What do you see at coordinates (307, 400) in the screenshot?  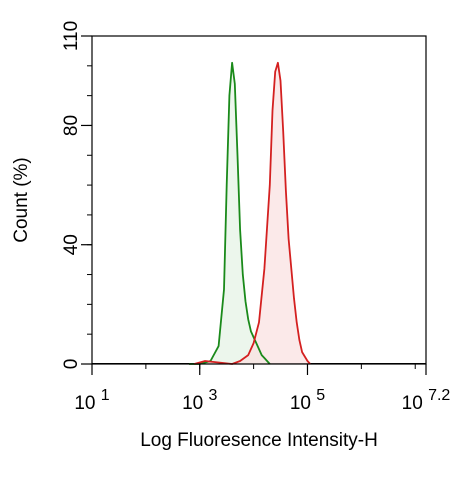 I see `x-tick-label: 10 5` at bounding box center [307, 400].